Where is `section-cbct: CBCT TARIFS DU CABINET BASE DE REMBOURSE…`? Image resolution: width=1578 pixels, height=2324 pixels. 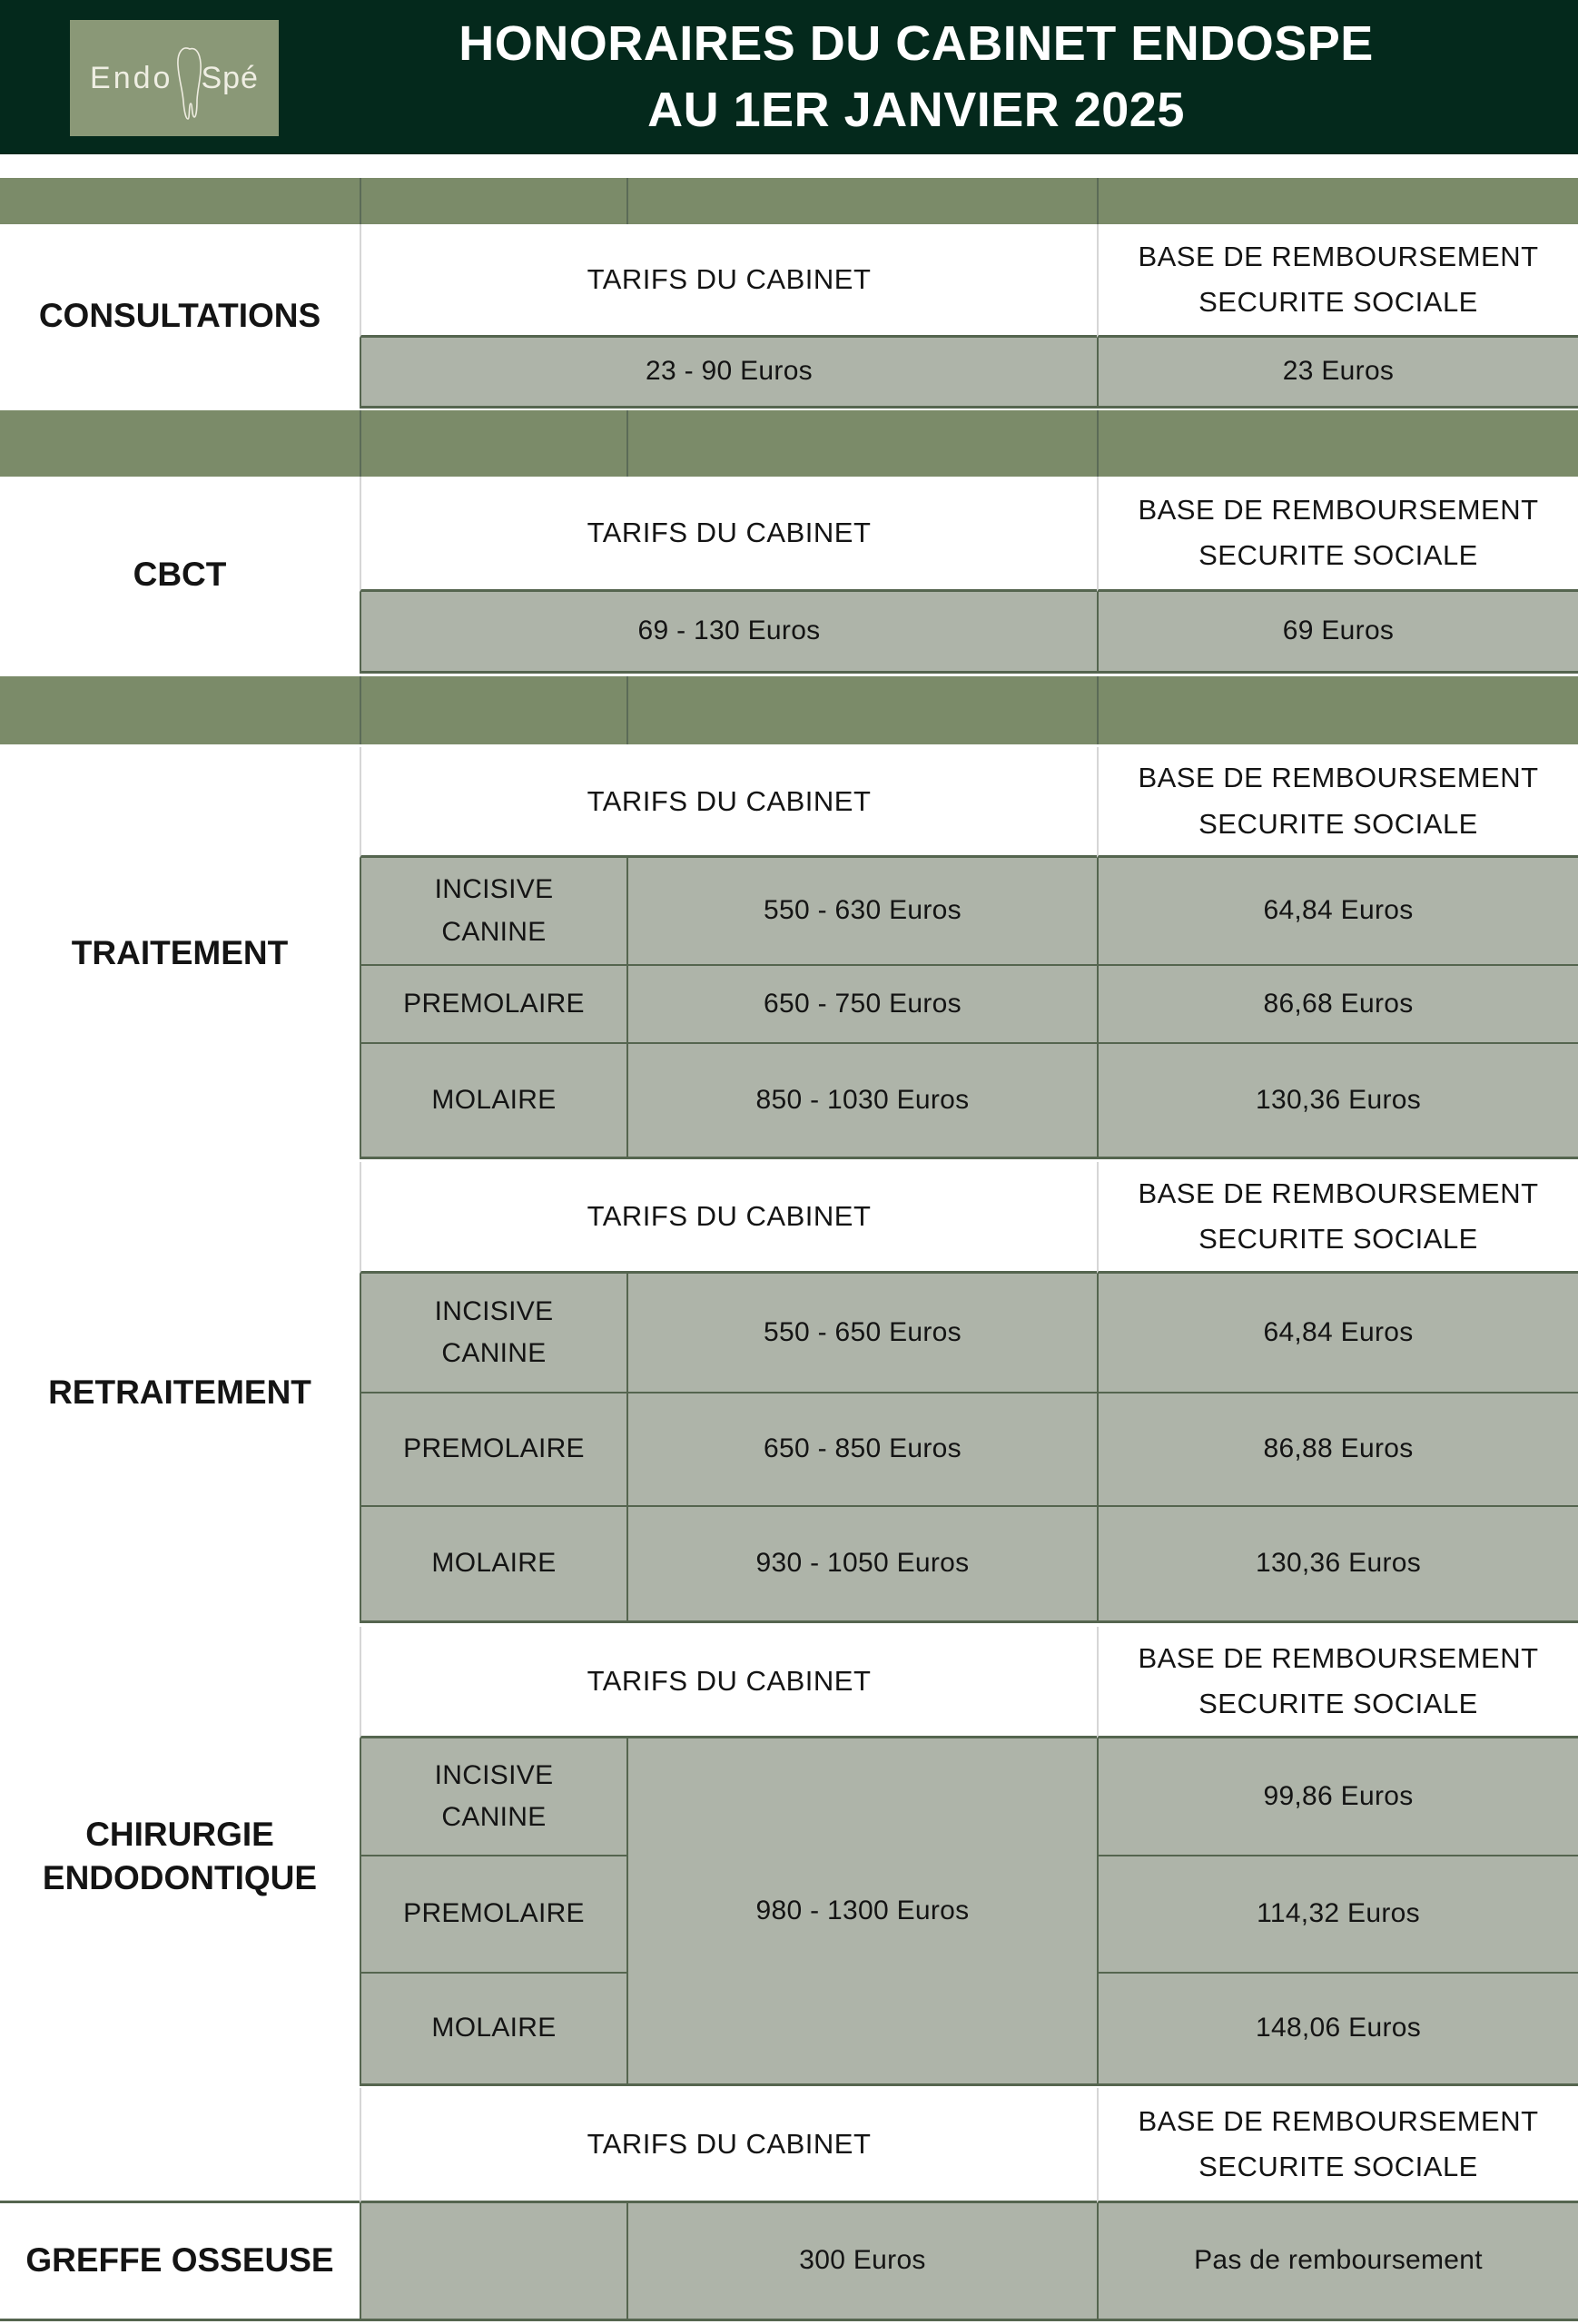 section-cbct: CBCT TARIFS DU CABINET BASE DE REMBOURSE… is located at coordinates (789, 575).